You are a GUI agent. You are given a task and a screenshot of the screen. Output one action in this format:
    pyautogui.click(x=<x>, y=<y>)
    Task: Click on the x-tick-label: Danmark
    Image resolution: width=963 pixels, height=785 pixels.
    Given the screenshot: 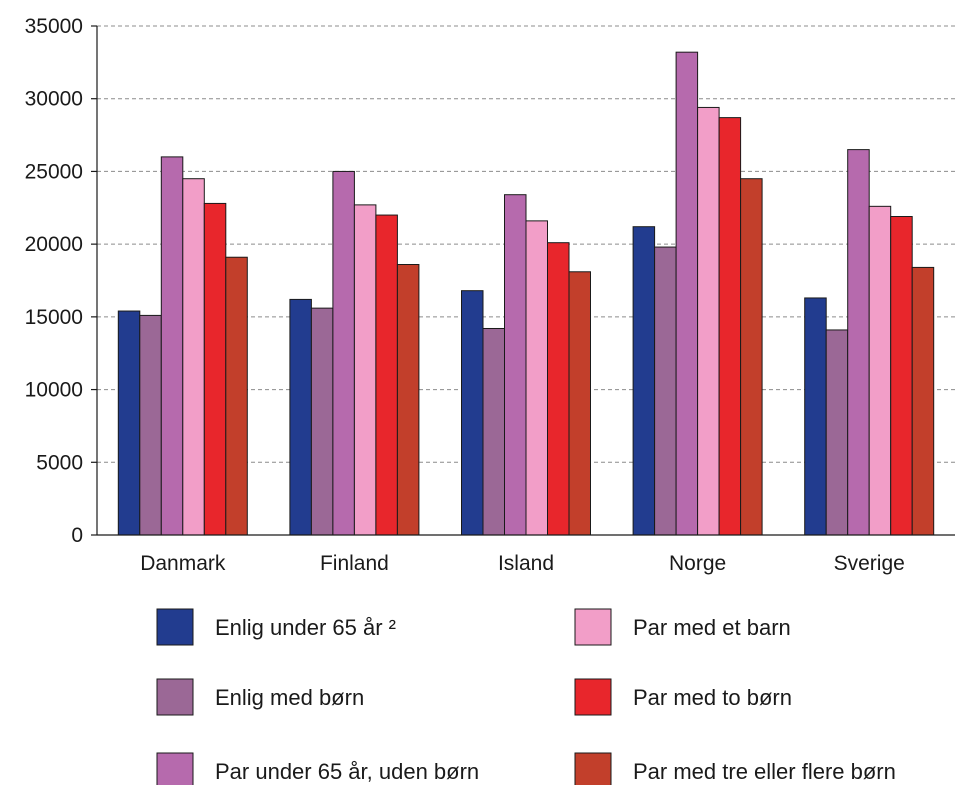 What is the action you would take?
    pyautogui.click(x=183, y=563)
    